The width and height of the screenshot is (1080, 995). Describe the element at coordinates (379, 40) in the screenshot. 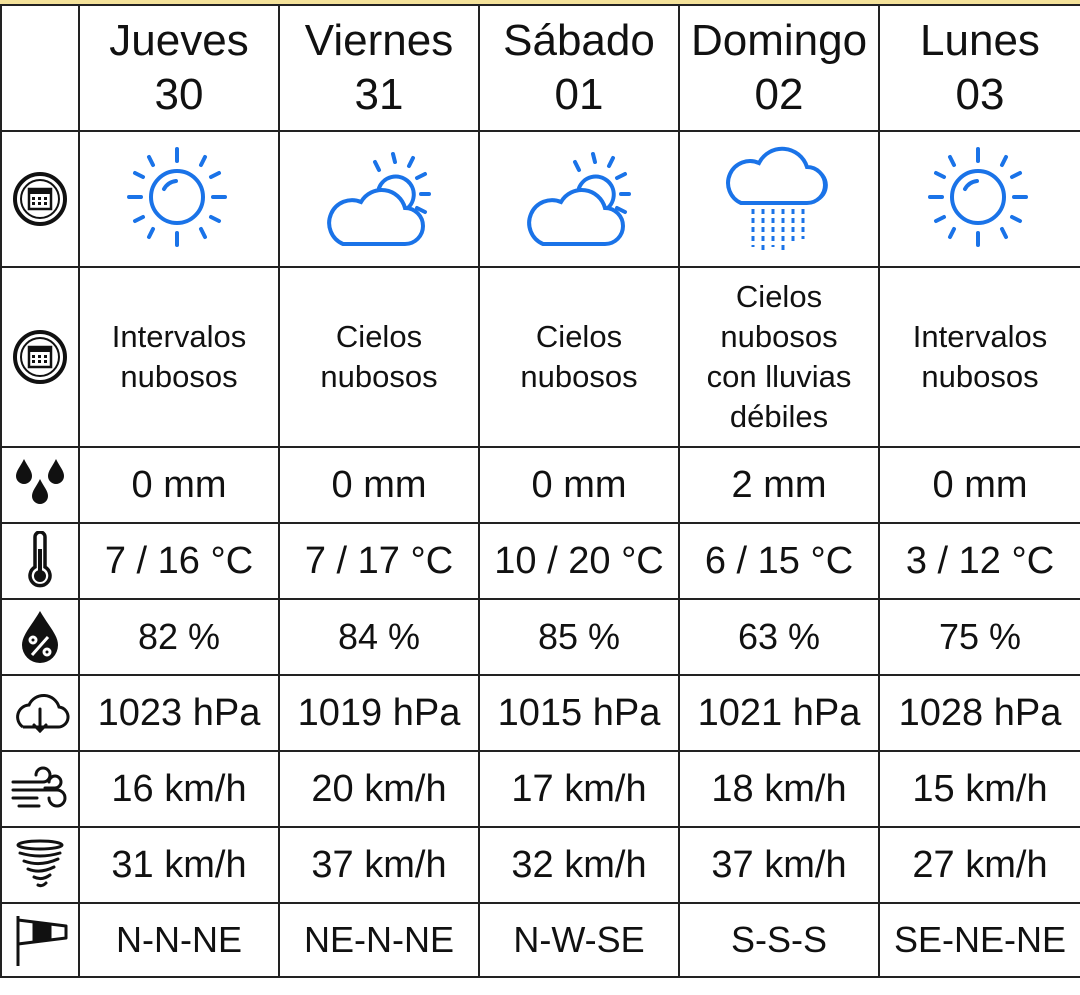

I see `day-name: Viernes` at that location.